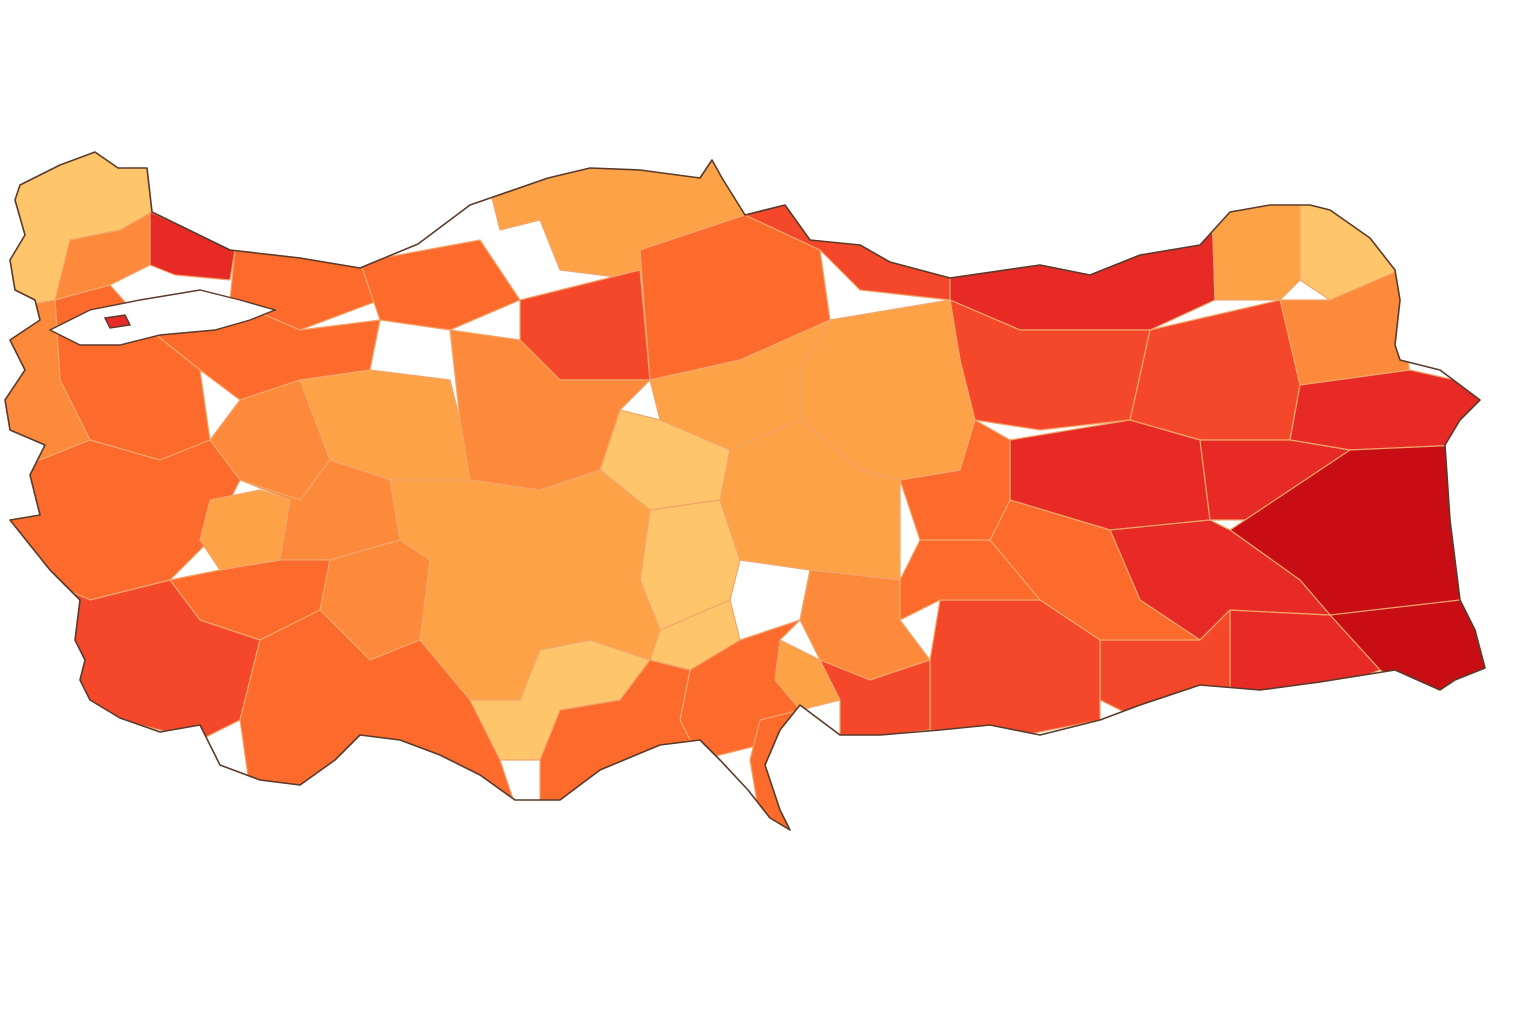 This screenshot has width=1536, height=1024. I want to click on province-bolu-duzce, so click(440, 285).